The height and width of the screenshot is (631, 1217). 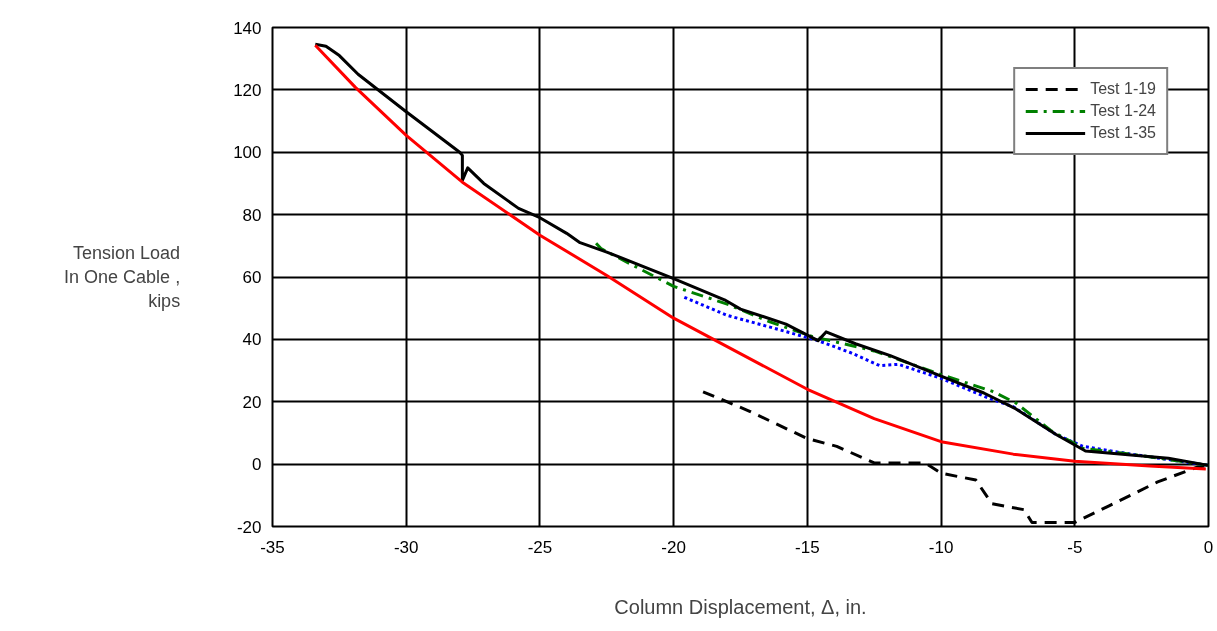 What do you see at coordinates (673, 547) in the screenshot?
I see `x-tick-label: -20` at bounding box center [673, 547].